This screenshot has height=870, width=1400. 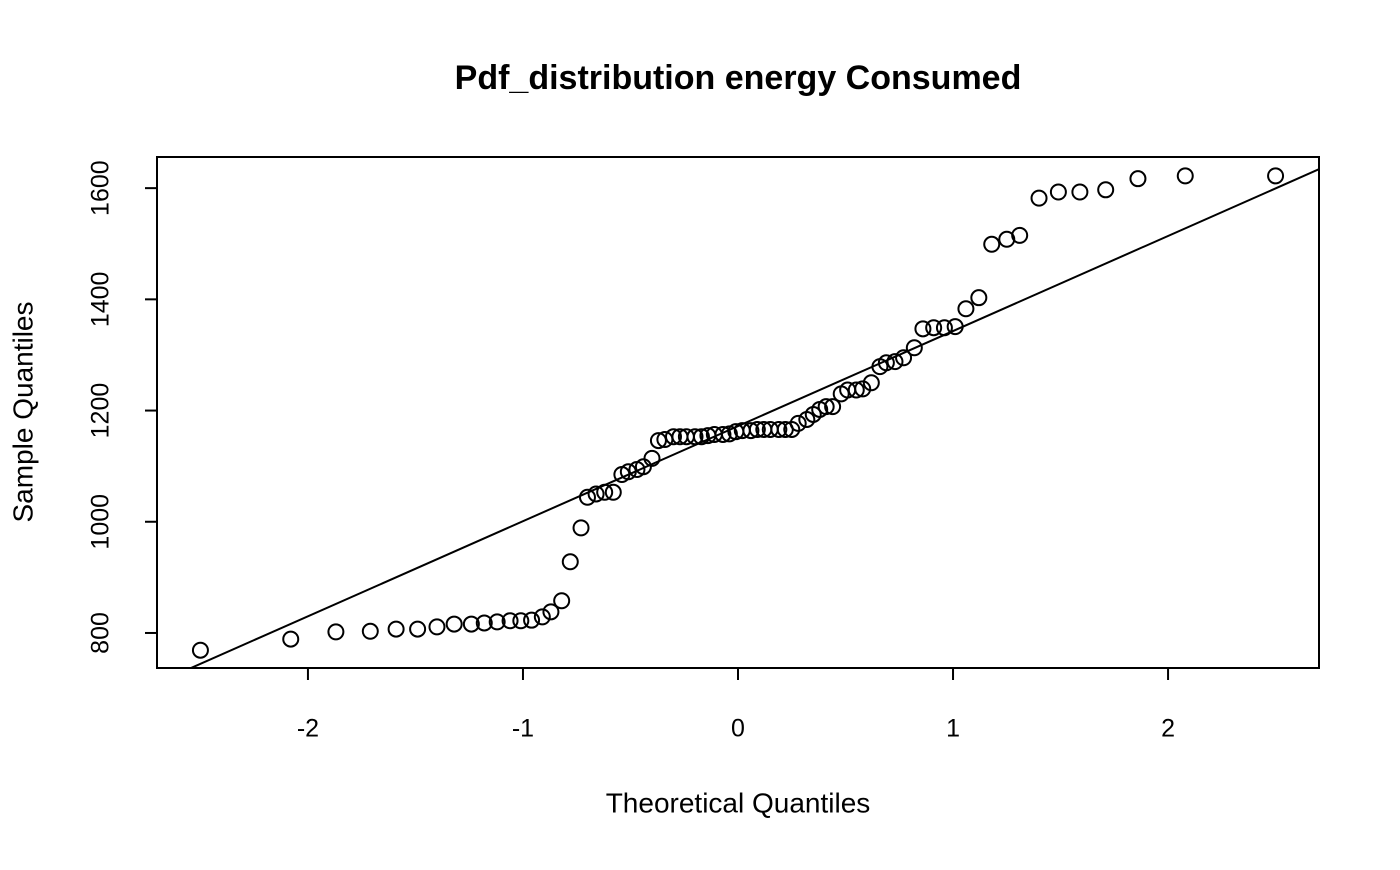 What do you see at coordinates (101, 633) in the screenshot?
I see `y-tick-label: 800` at bounding box center [101, 633].